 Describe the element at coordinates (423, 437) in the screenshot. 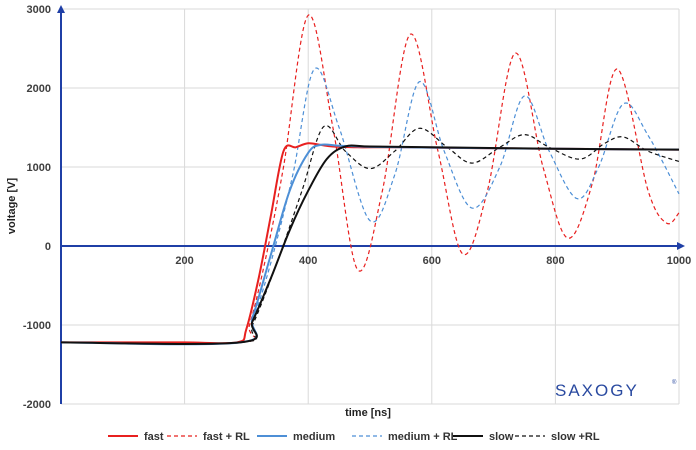

I see `legend-label-medium-rl: medium + RL` at that location.